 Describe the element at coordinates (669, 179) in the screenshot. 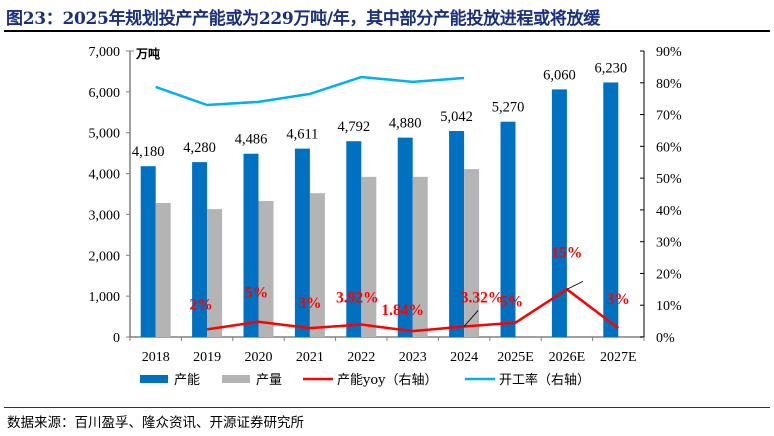

I see `y2-tick-label: 50%` at that location.